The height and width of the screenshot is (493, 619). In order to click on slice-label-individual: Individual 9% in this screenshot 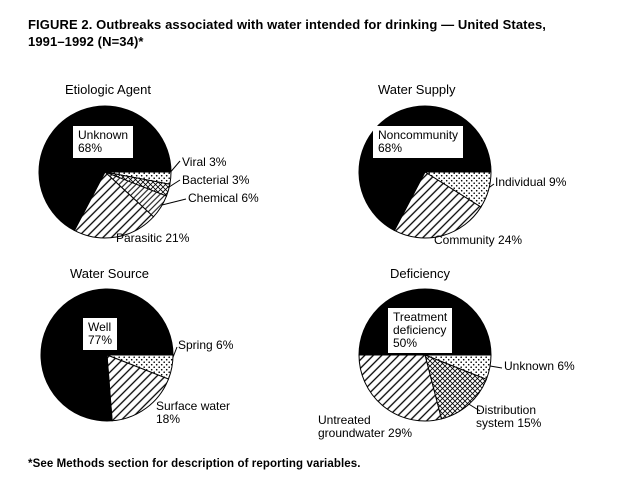, I will do `click(531, 182)`.